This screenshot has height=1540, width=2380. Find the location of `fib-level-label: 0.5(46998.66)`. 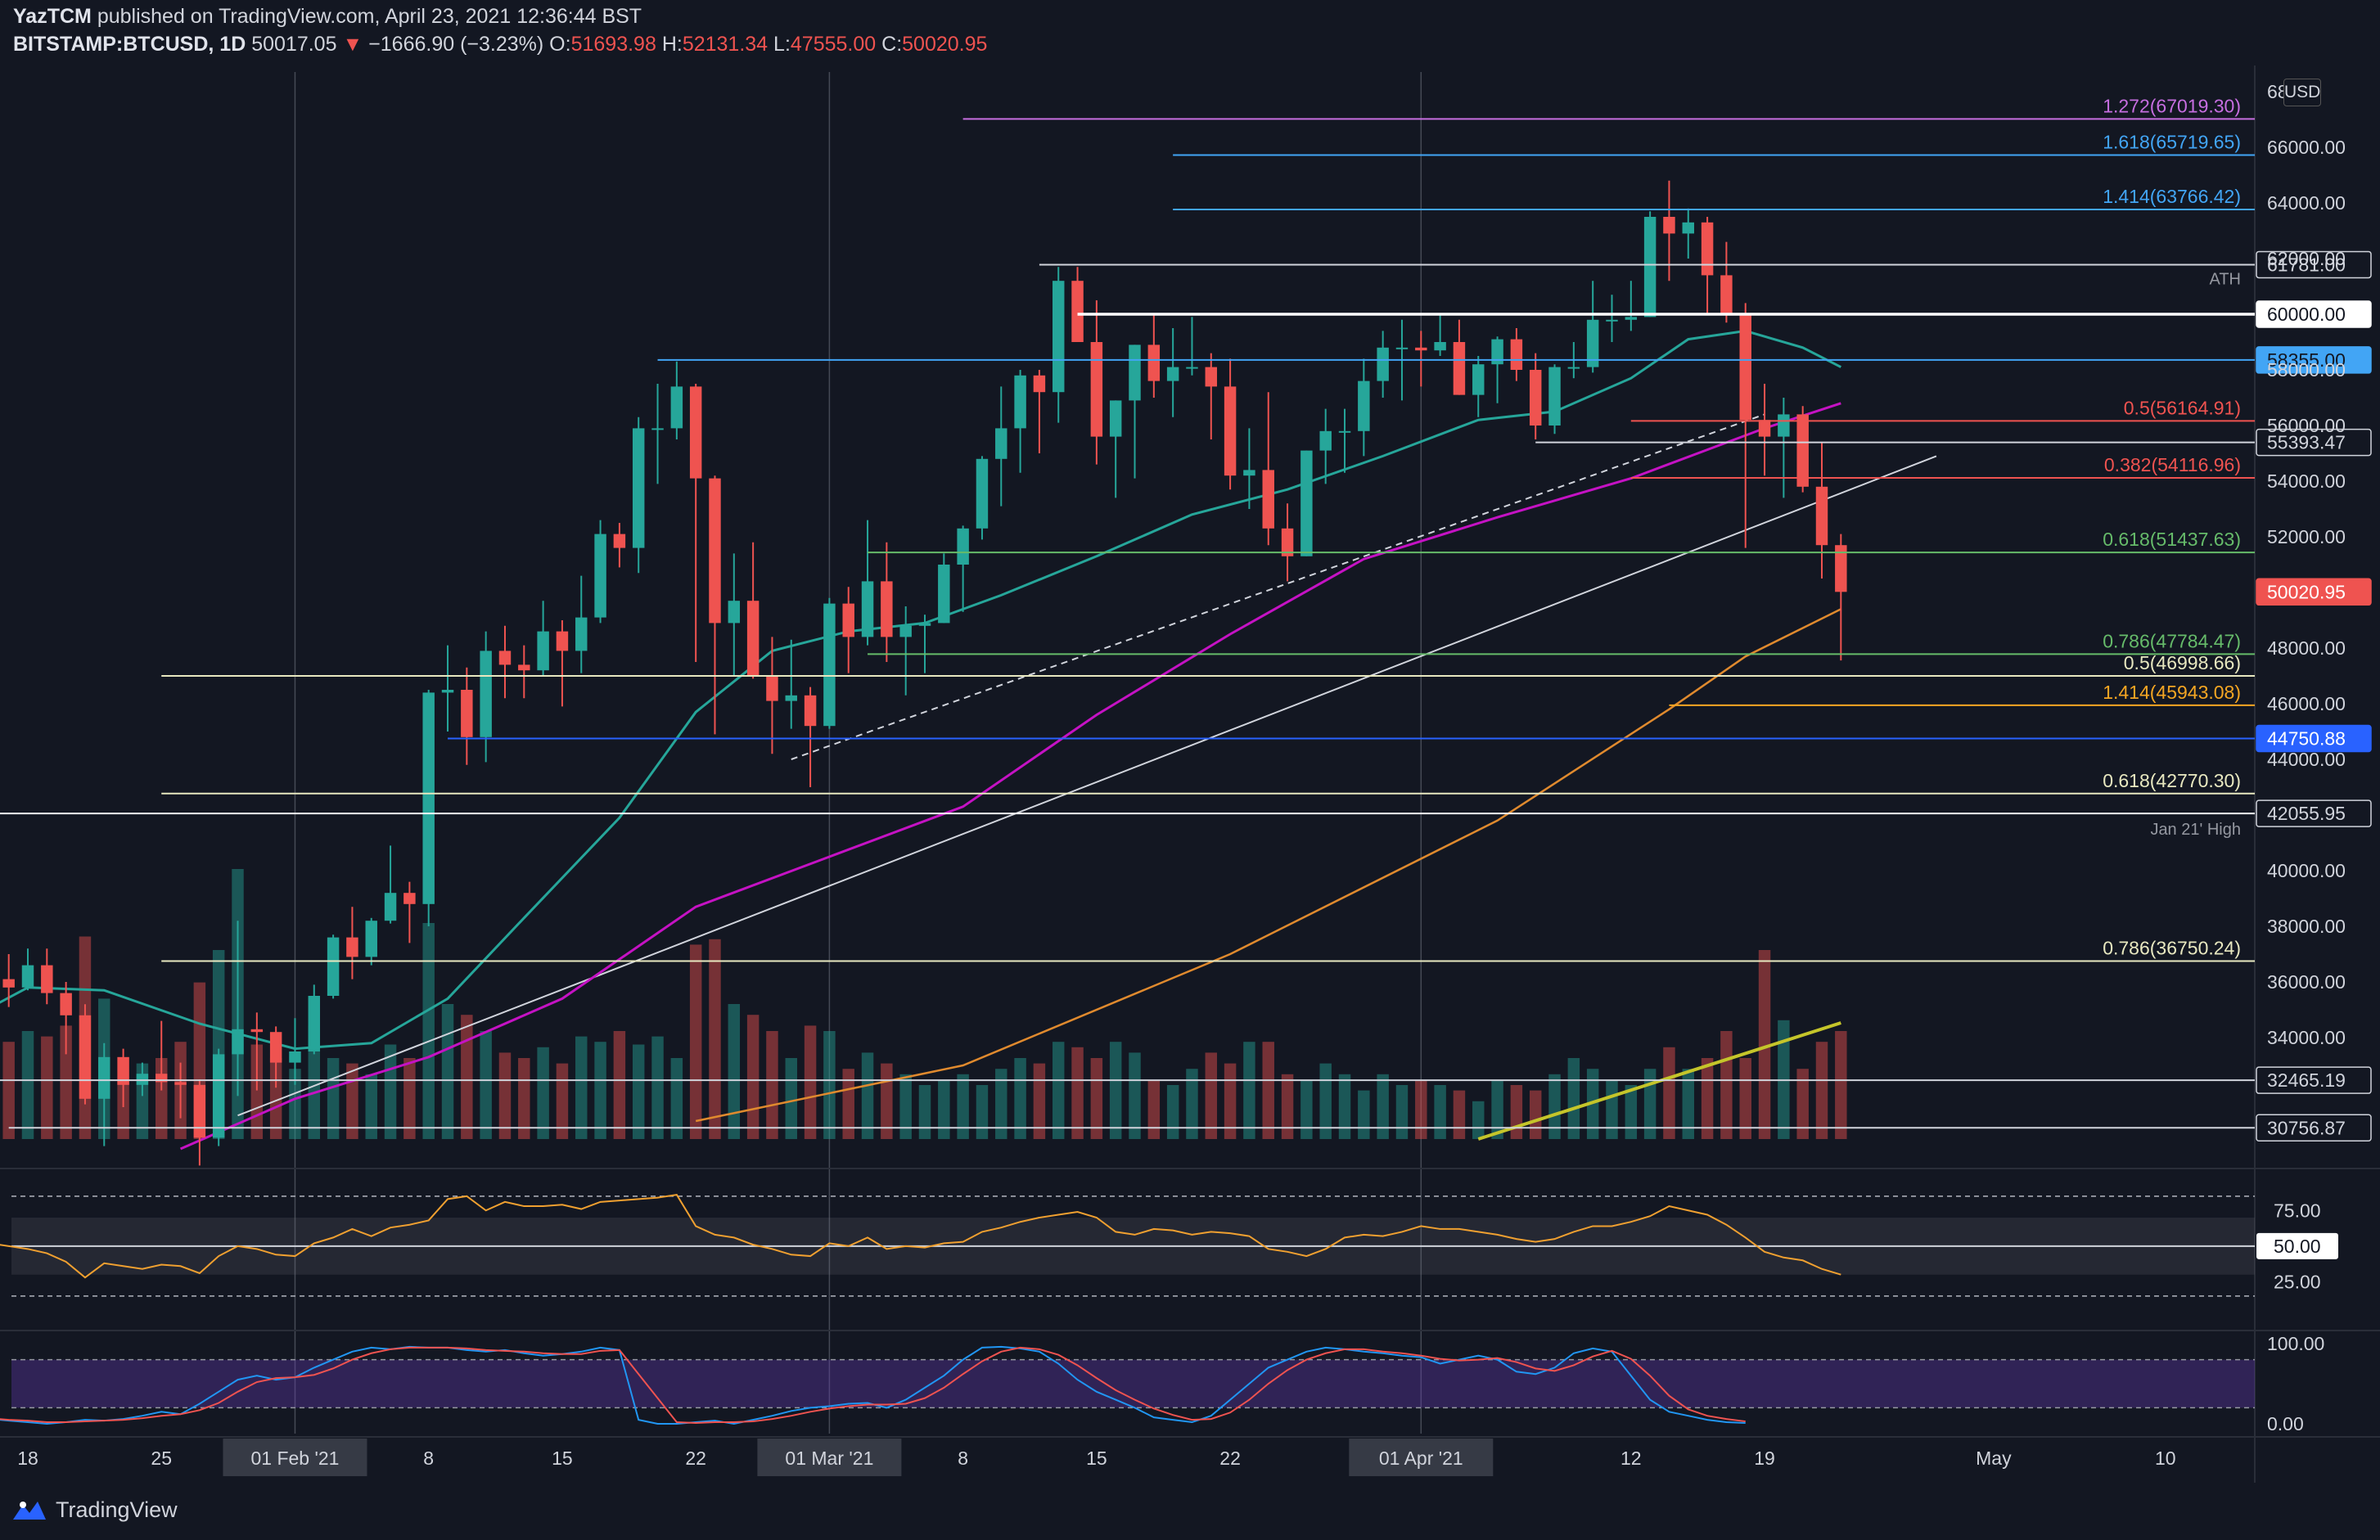

fib-level-label: 0.5(46998.66) is located at coordinates (2182, 662).